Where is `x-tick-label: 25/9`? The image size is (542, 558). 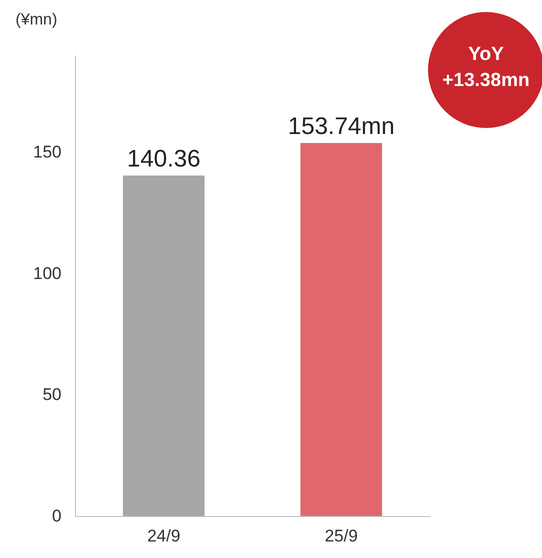
x-tick-label: 25/9 is located at coordinates (341, 536).